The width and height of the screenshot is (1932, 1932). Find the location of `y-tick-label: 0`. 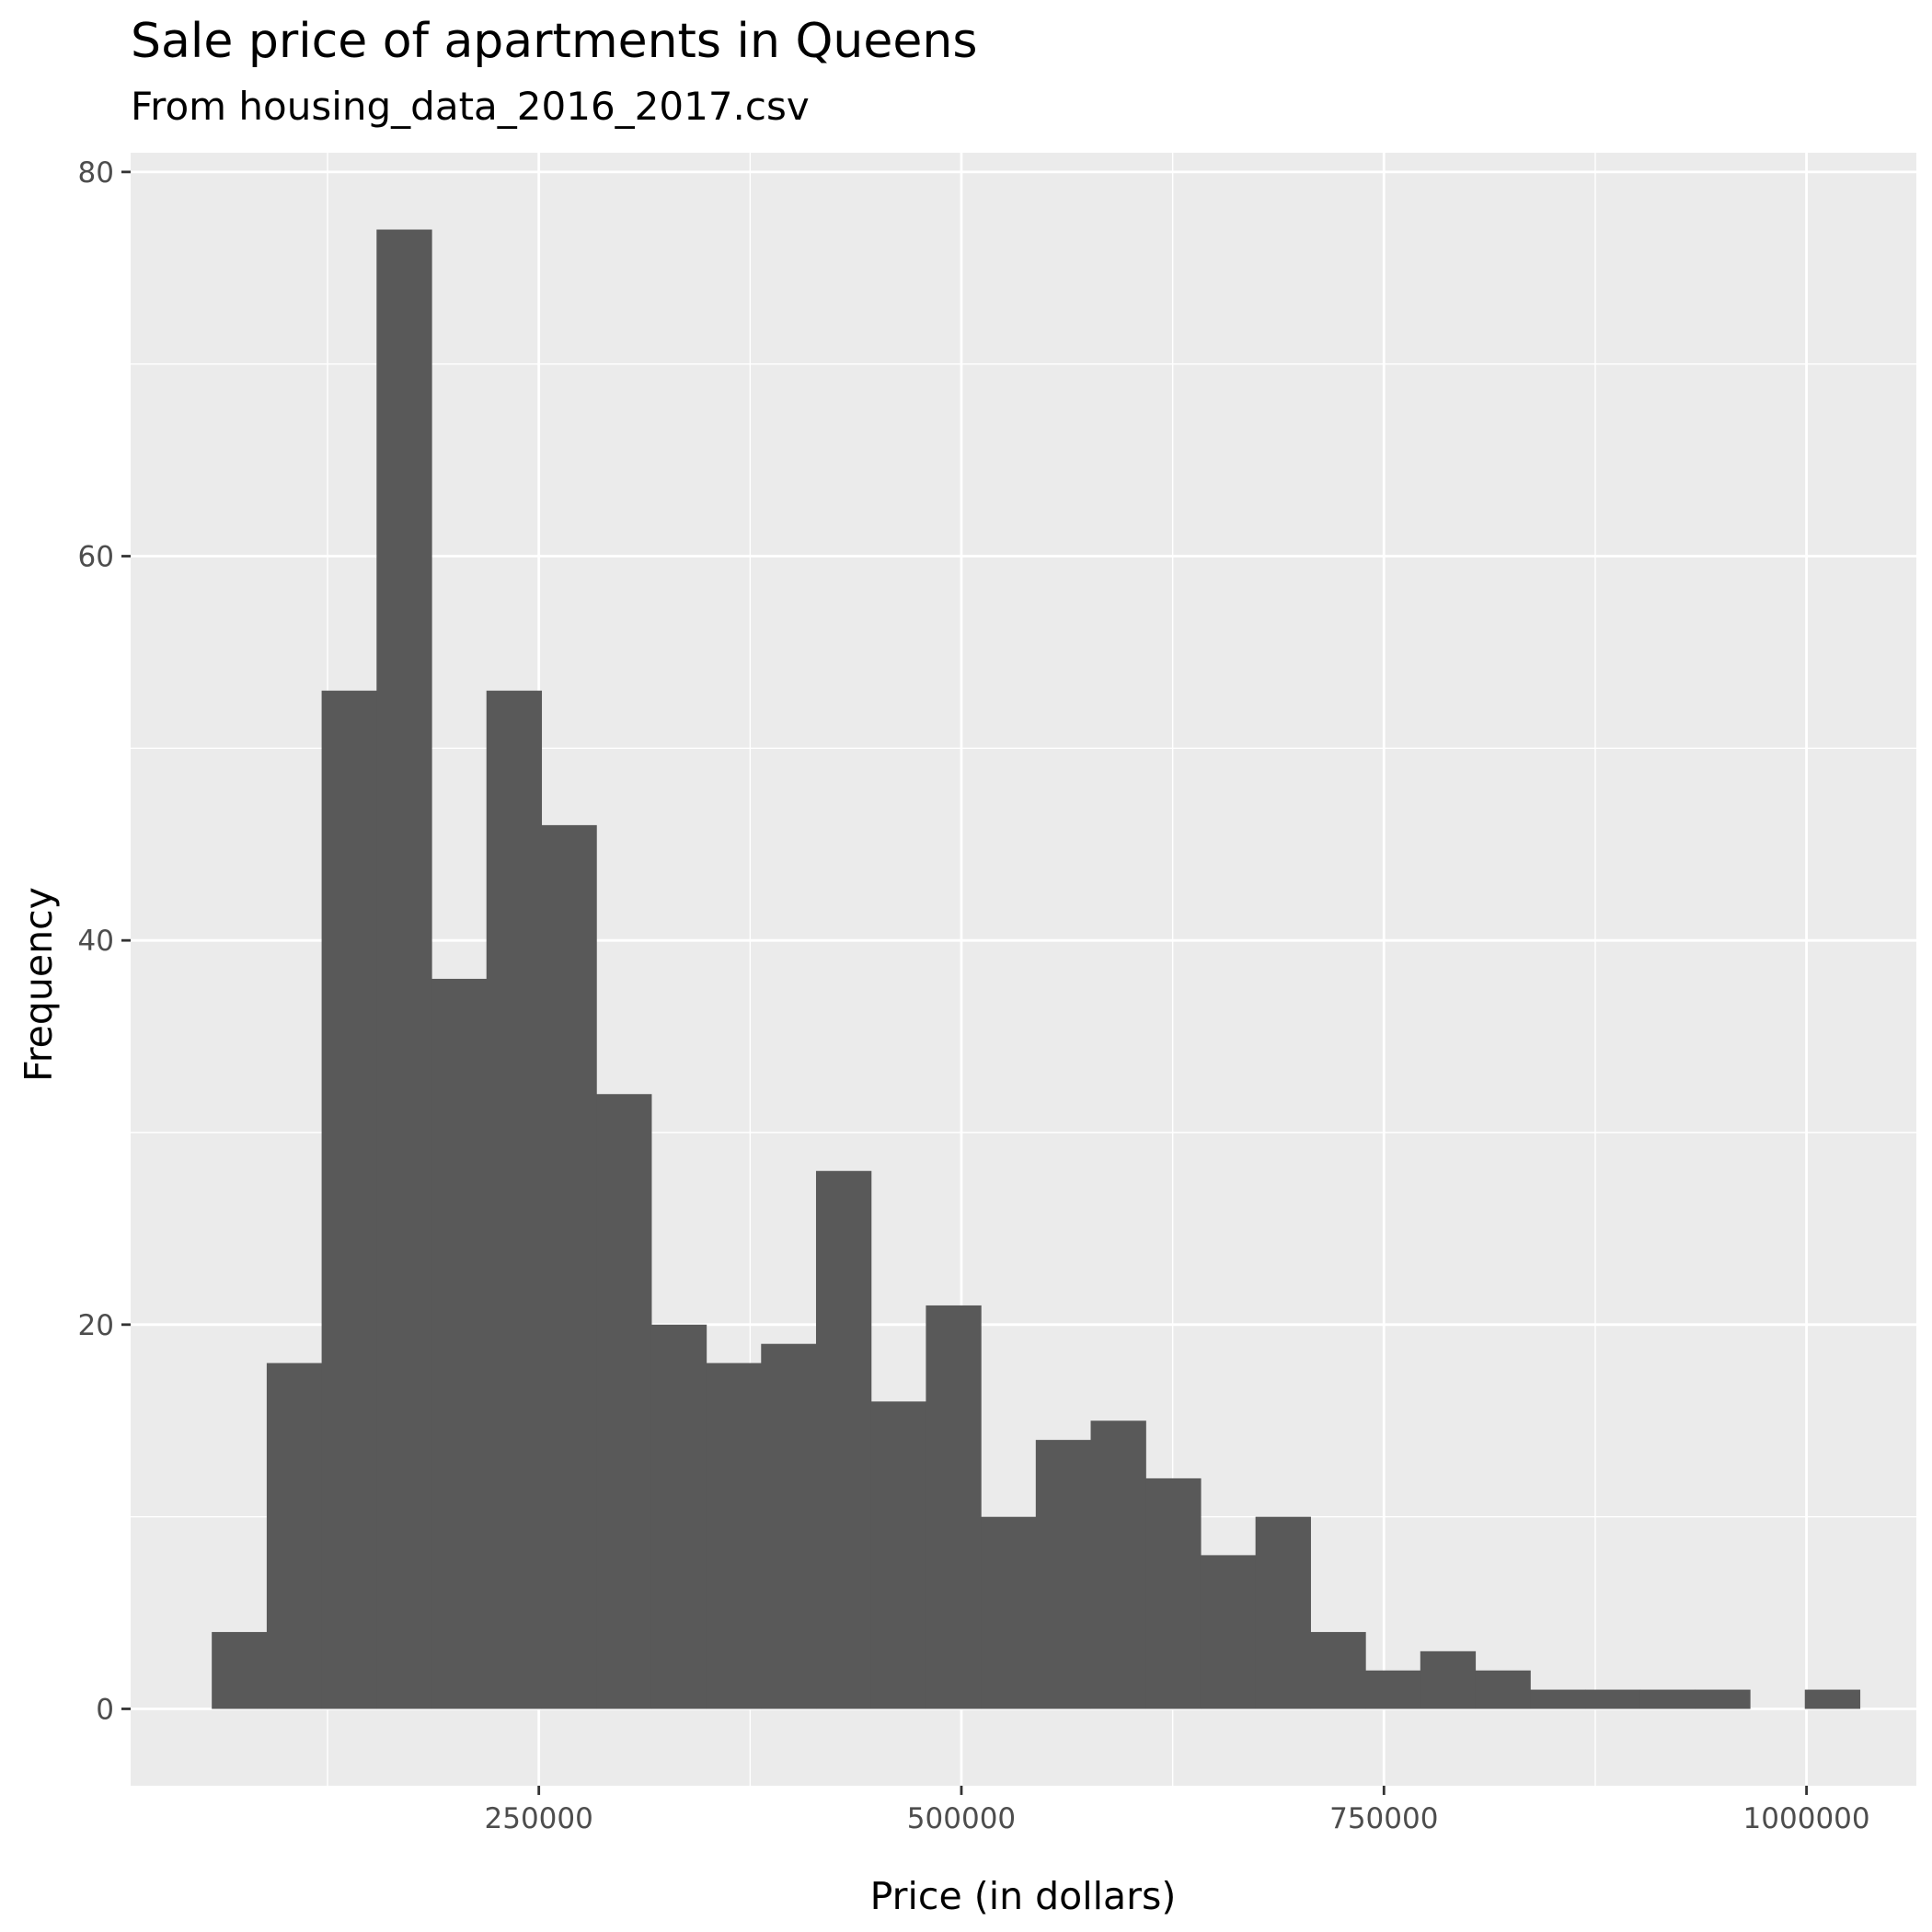

y-tick-label: 0 is located at coordinates (105, 1709).